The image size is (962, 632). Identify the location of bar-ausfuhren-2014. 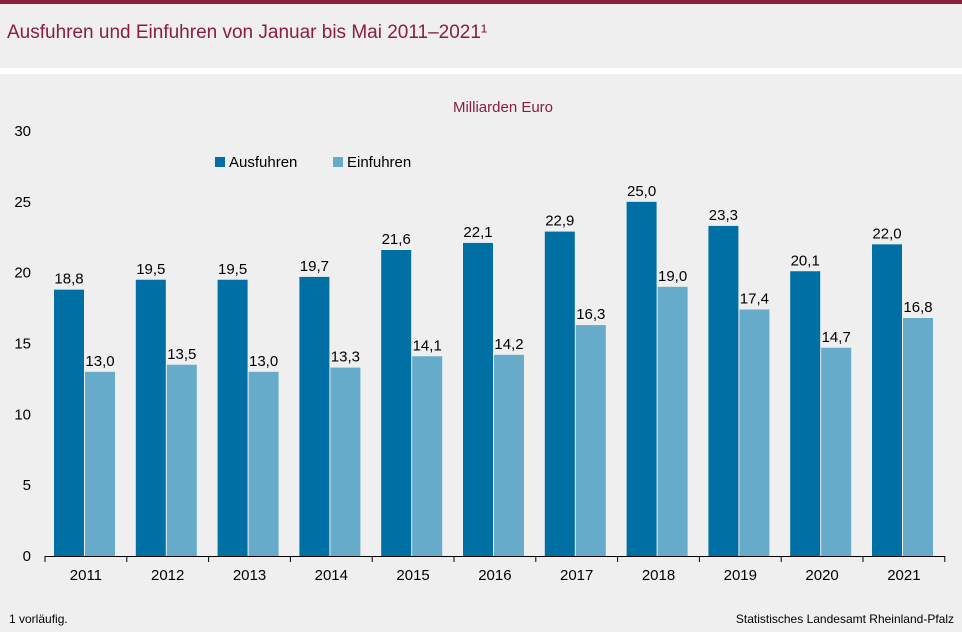
(314, 416).